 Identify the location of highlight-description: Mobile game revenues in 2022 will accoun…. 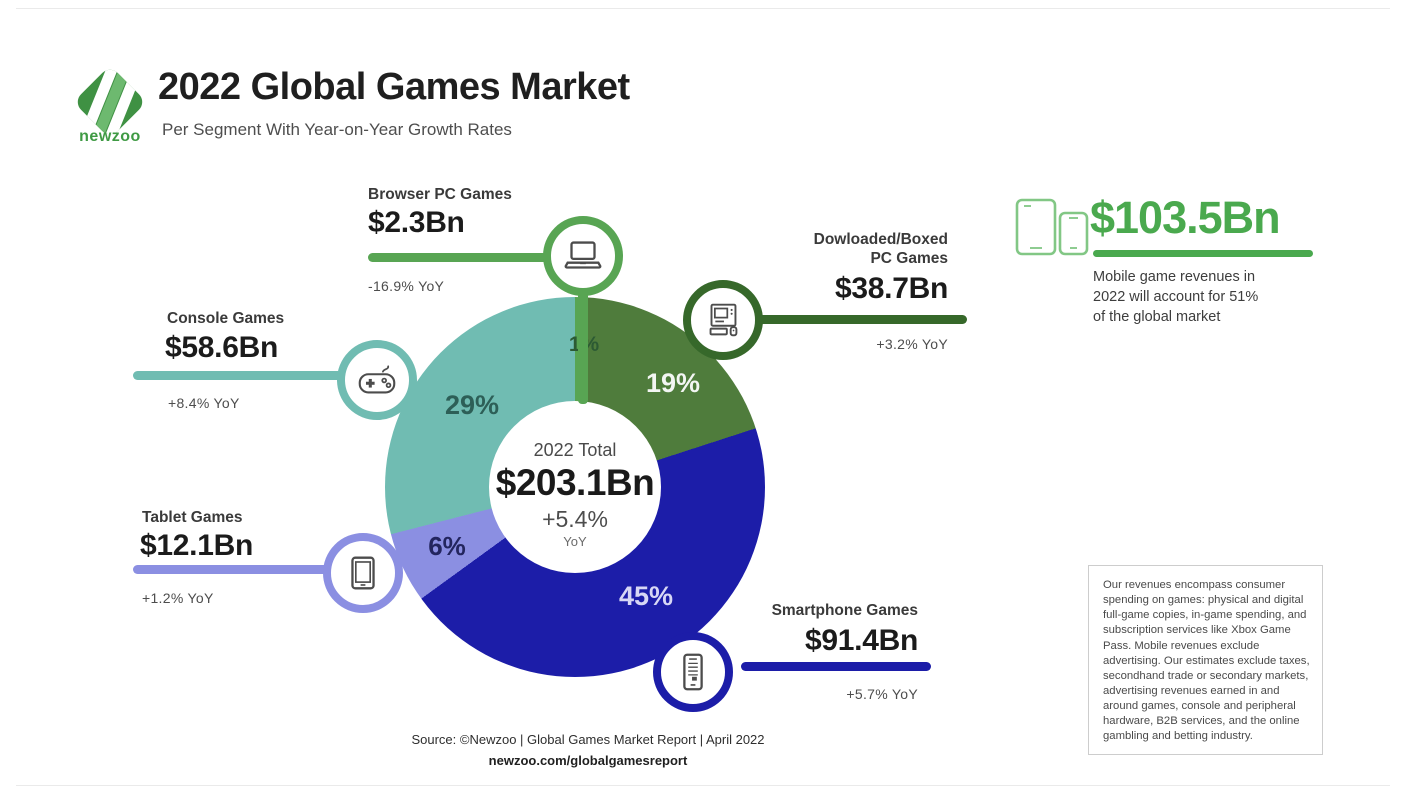
(1176, 297).